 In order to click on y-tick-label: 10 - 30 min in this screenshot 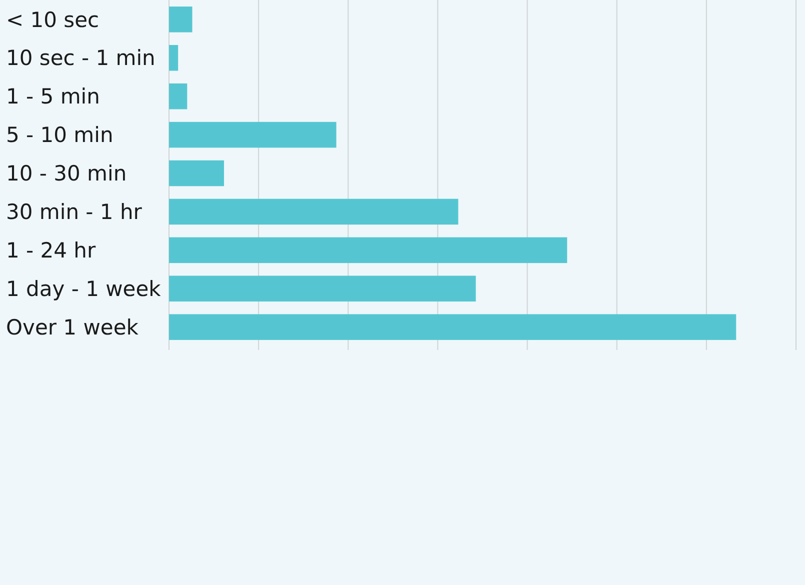, I will do `click(66, 174)`.